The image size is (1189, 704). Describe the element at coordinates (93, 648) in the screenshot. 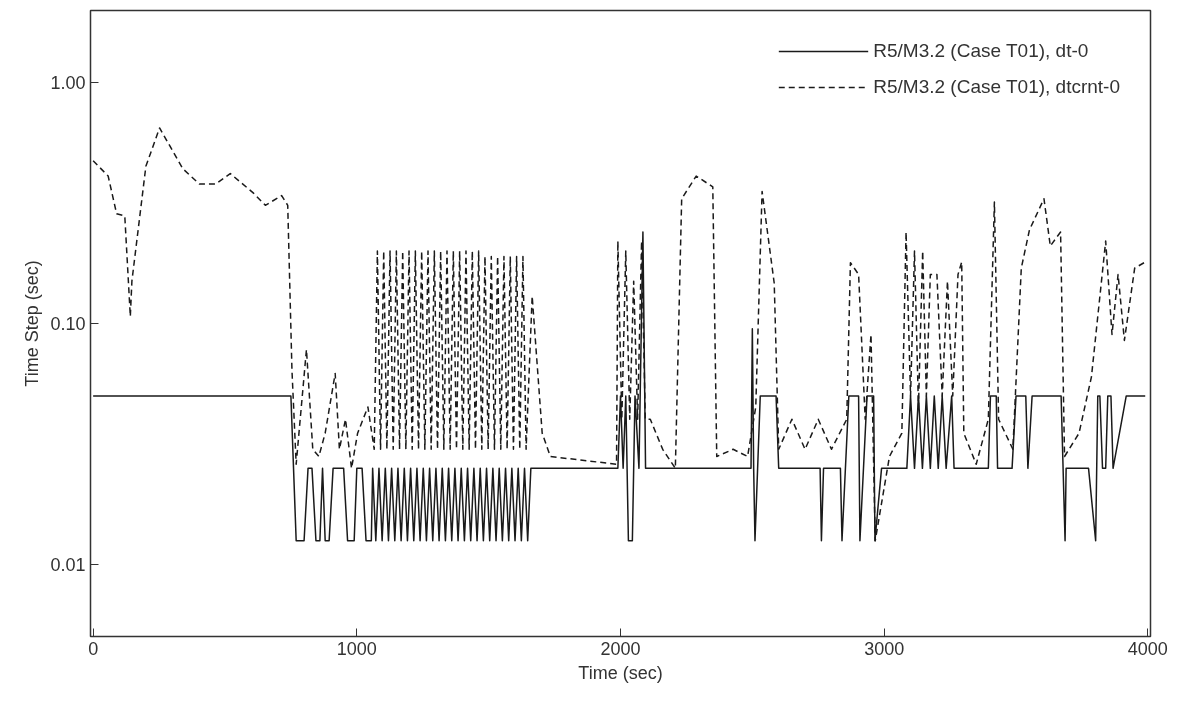

I see `x-tick-label: 0` at that location.